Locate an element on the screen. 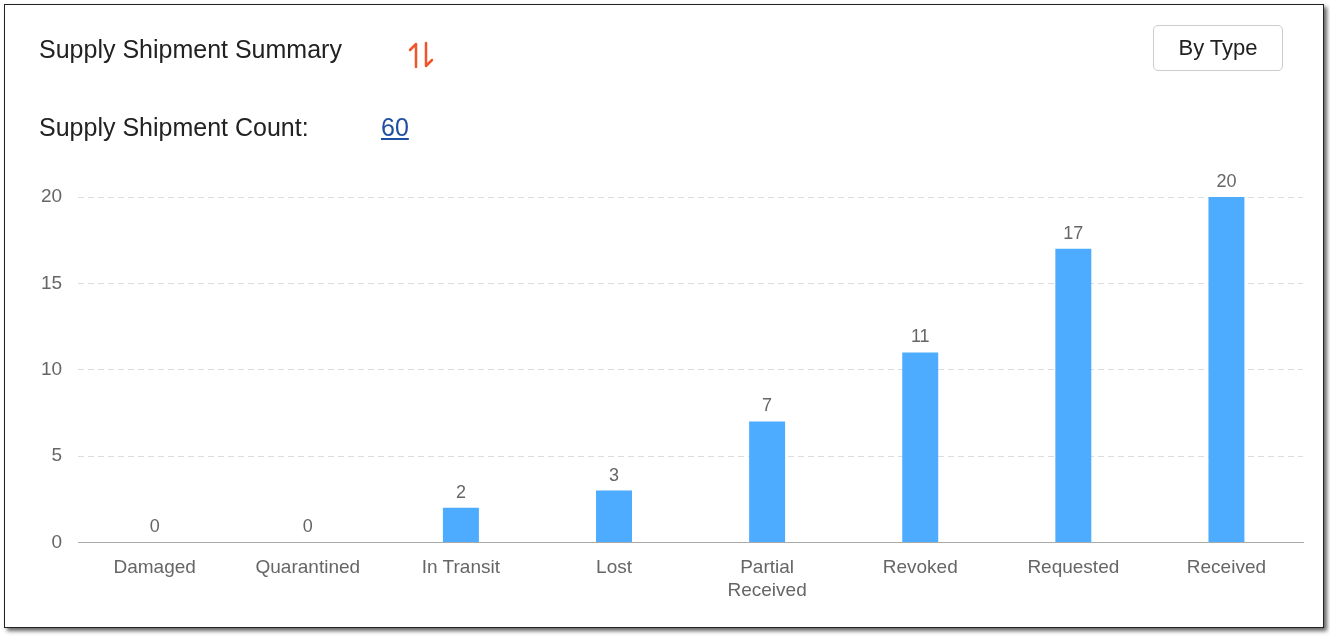  data-label: 7 is located at coordinates (767, 405).